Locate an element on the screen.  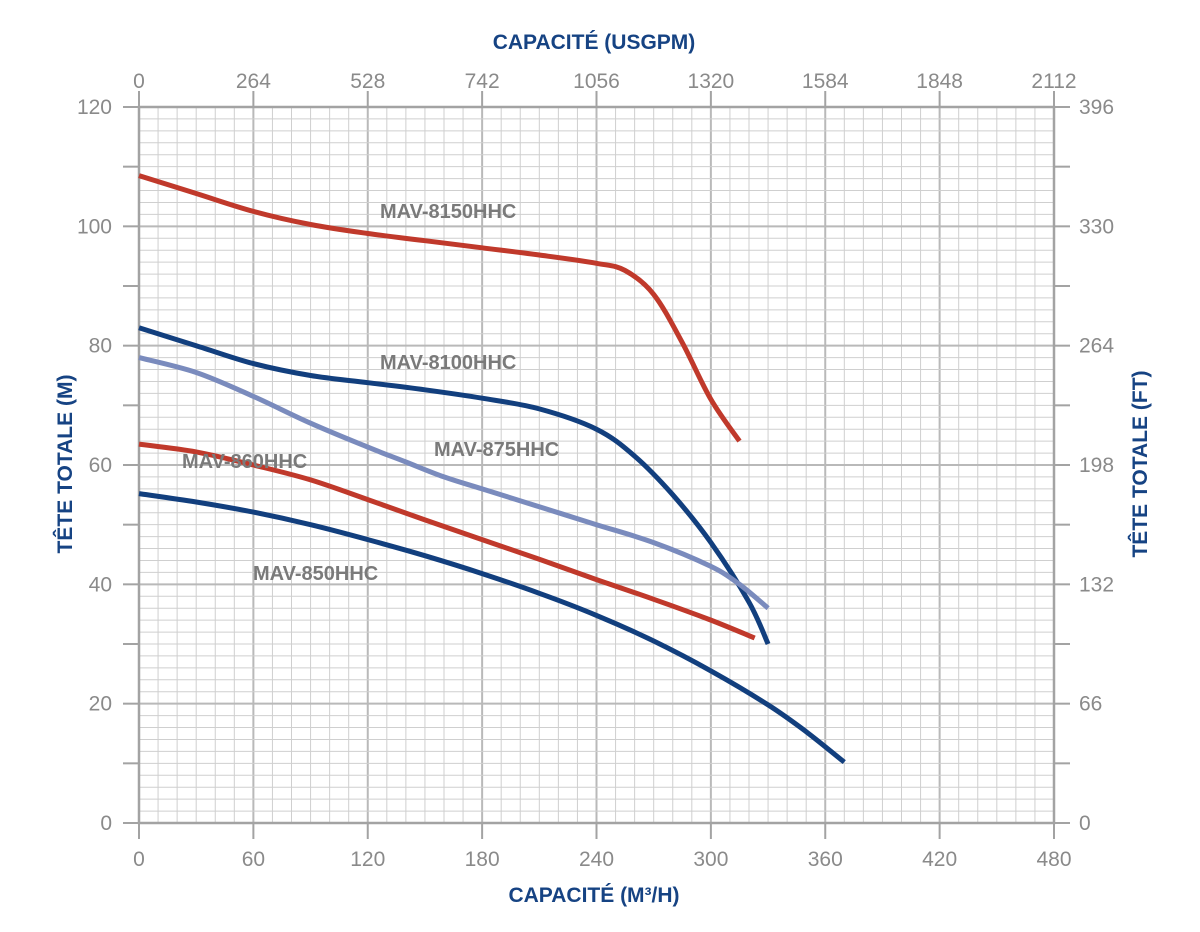
y2-tick-label: 132 is located at coordinates (1096, 584).